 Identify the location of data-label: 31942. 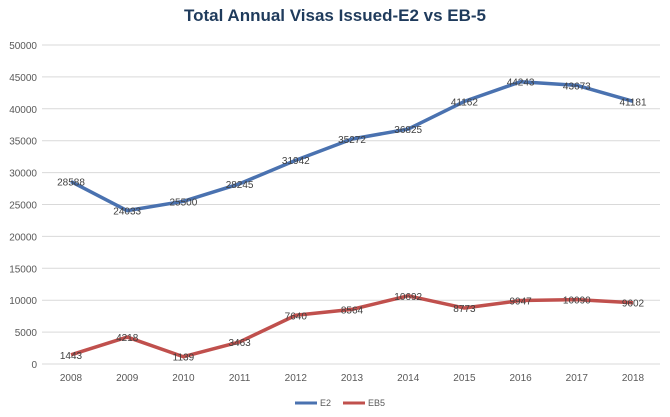
(296, 161).